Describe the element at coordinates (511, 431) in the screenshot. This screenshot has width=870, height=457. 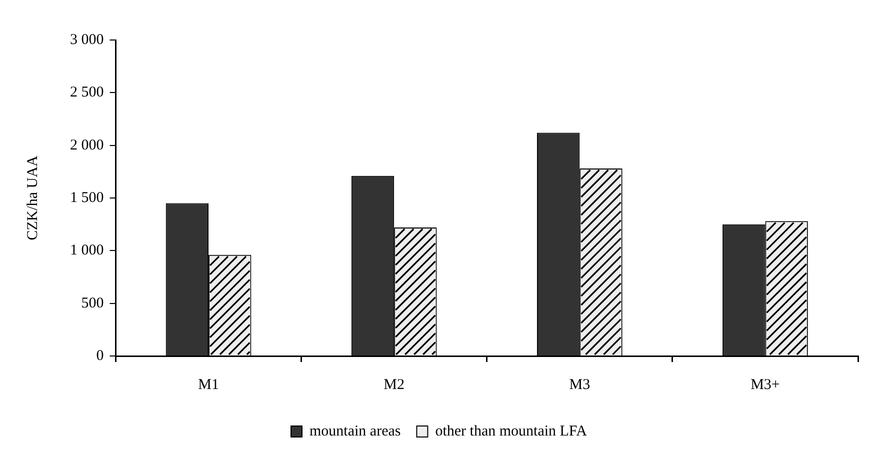
I see `legend-label: other than mountain LFA` at that location.